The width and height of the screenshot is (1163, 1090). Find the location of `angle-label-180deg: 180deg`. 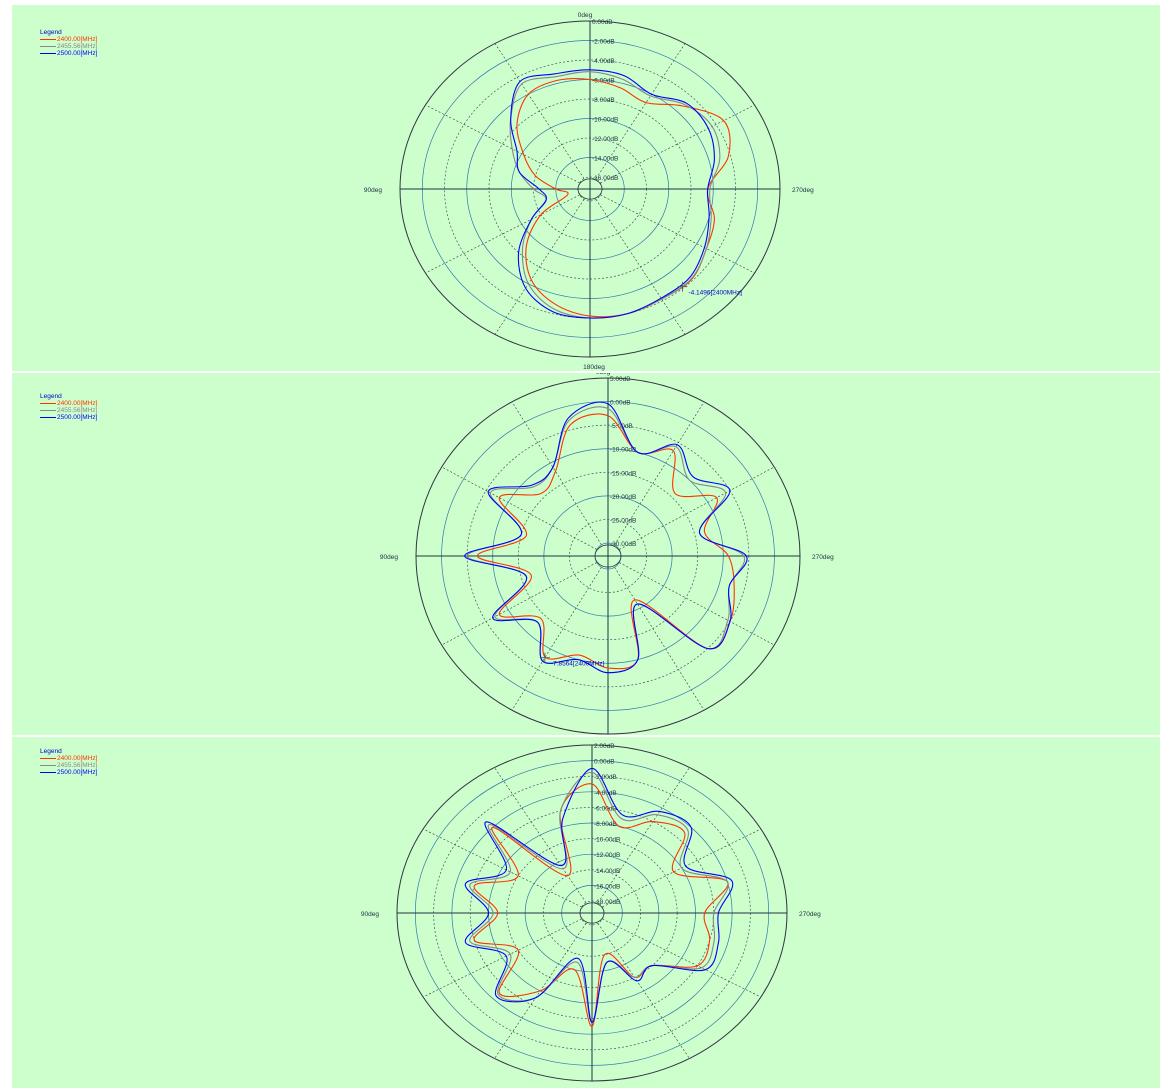

angle-label-180deg: 180deg is located at coordinates (594, 367).